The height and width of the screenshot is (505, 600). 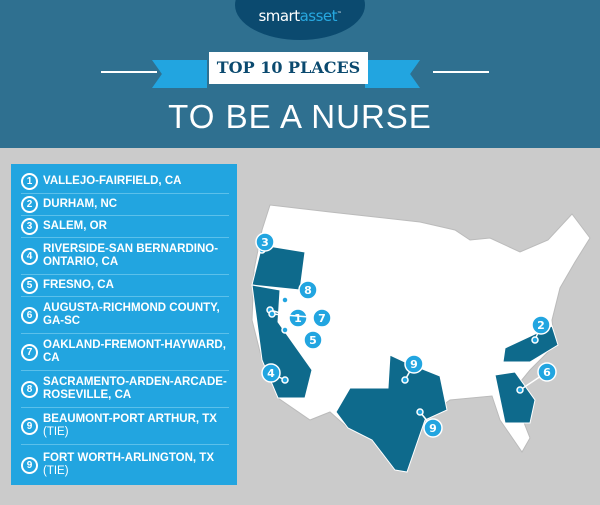 What do you see at coordinates (78, 285) in the screenshot?
I see `place-name: FRESNO, CA` at bounding box center [78, 285].